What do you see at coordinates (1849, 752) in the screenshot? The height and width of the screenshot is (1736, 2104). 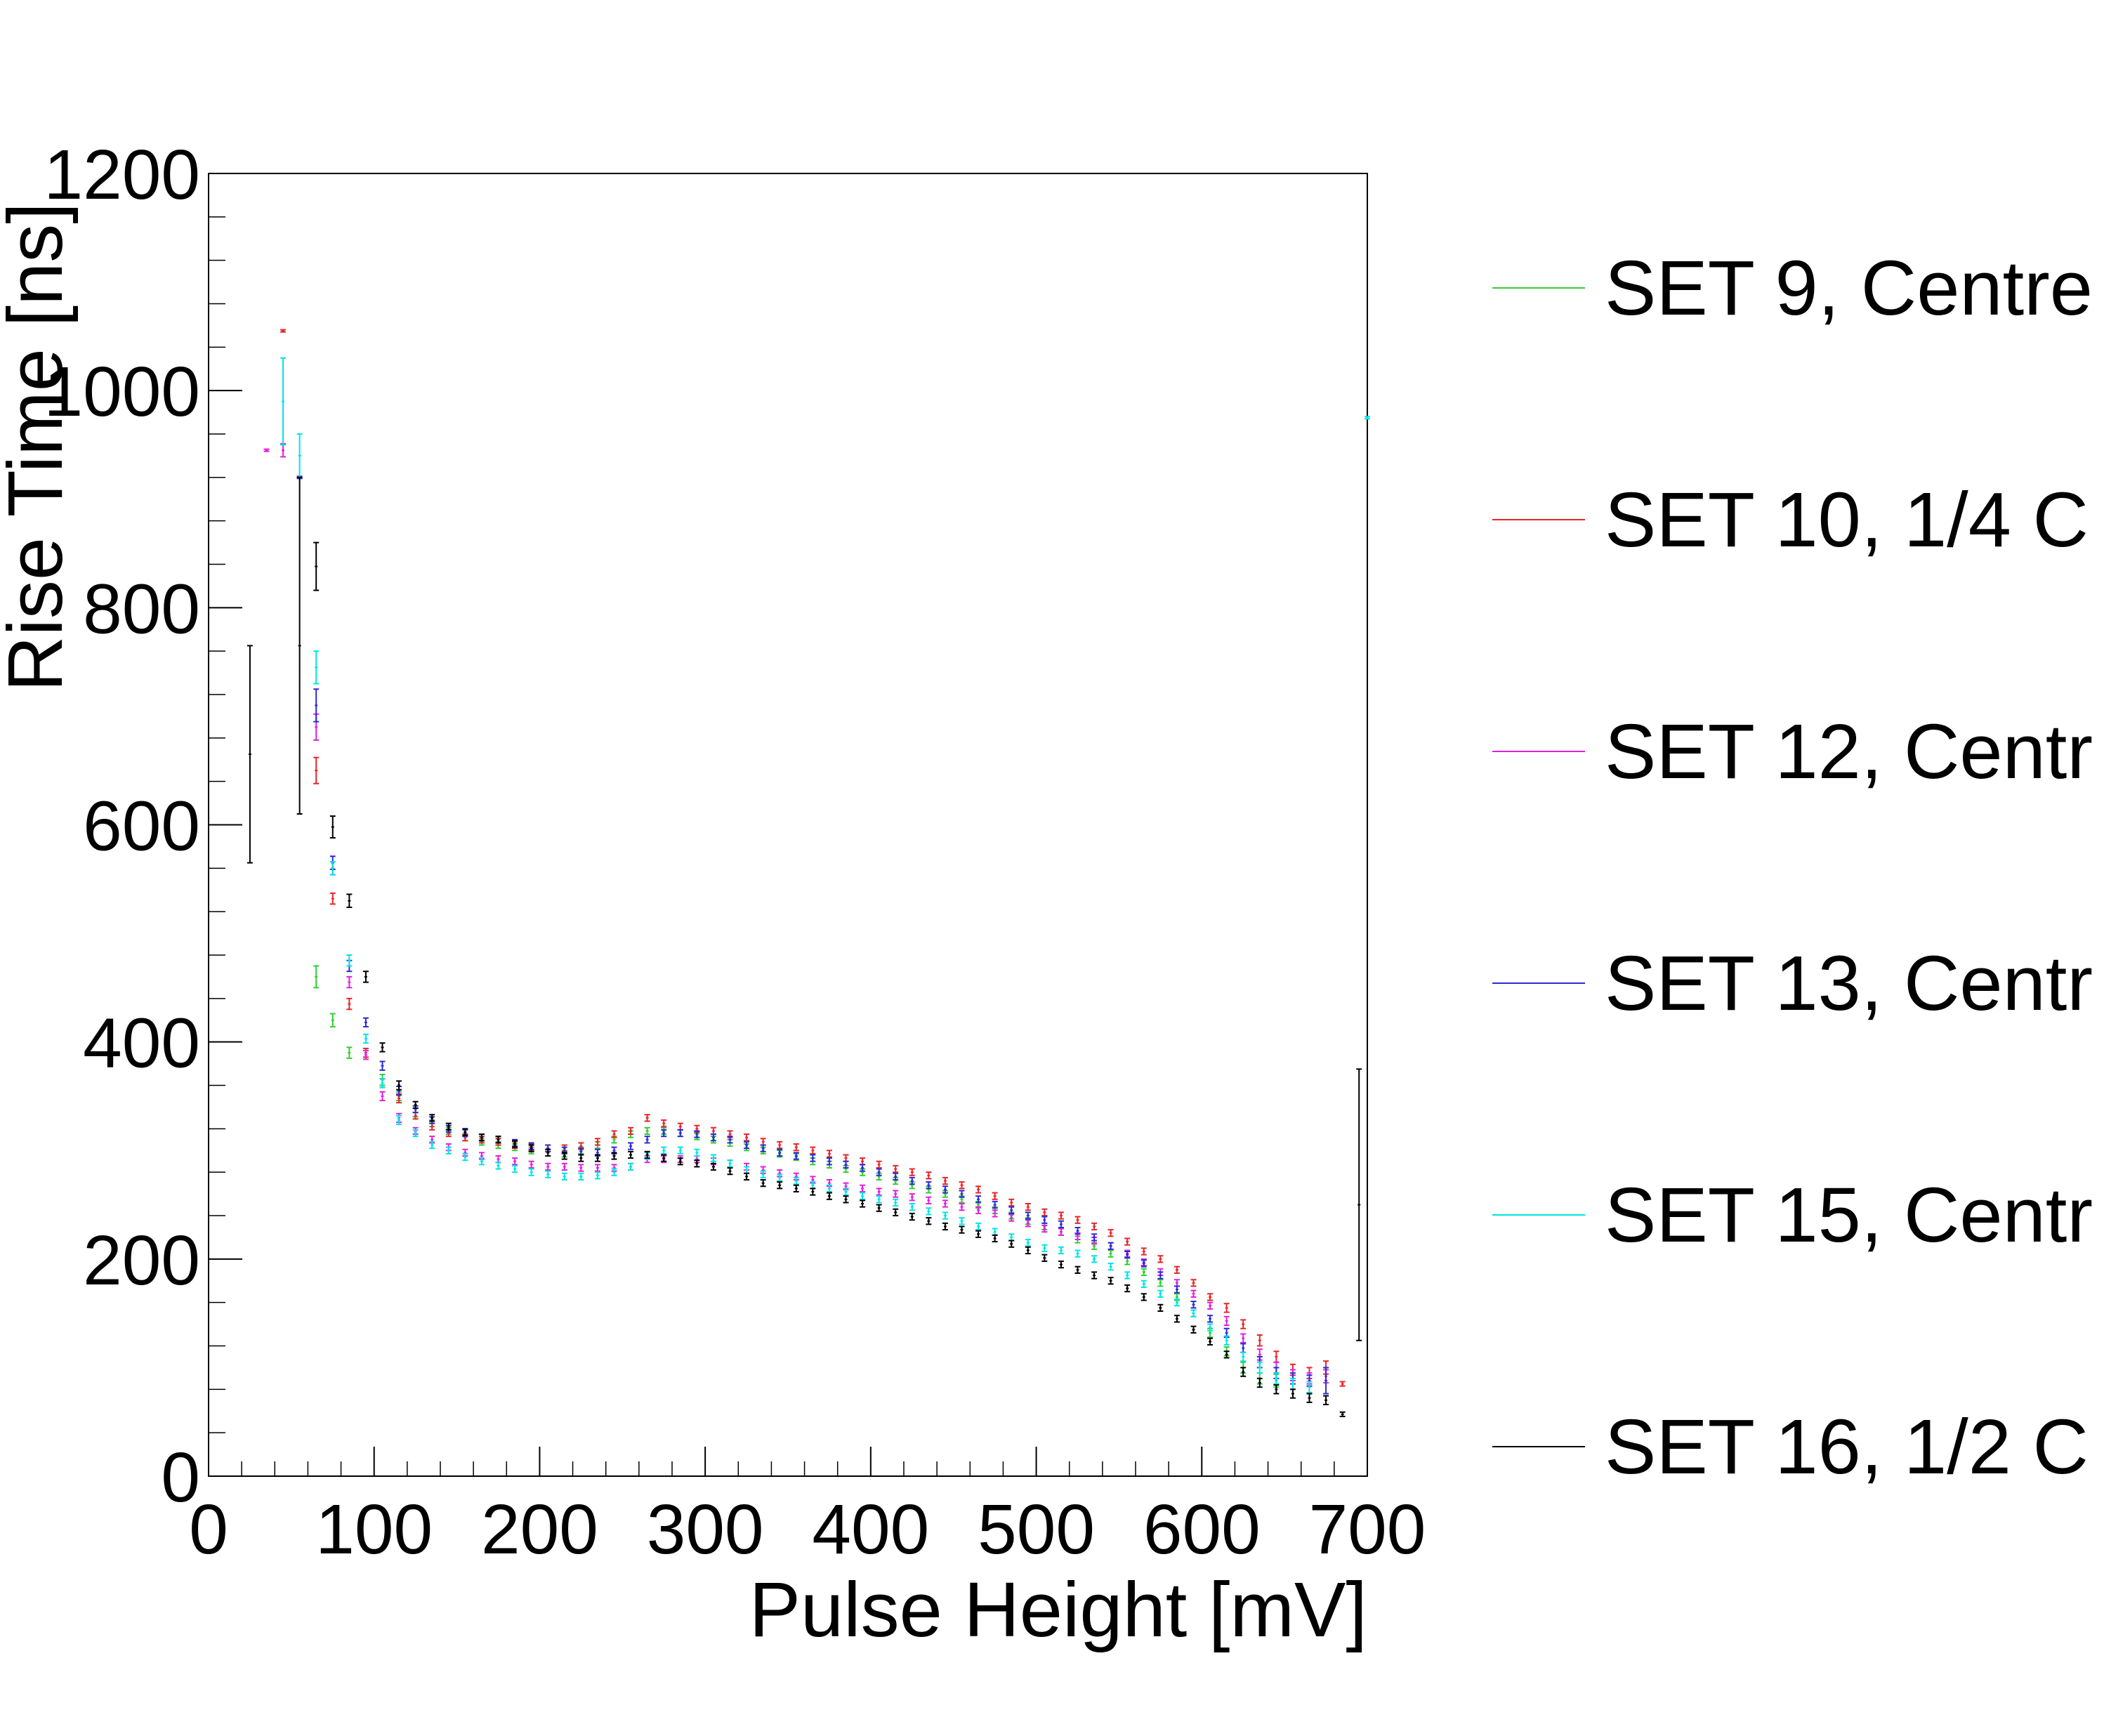 I see `legend-label: SET 12, Centr` at bounding box center [1849, 752].